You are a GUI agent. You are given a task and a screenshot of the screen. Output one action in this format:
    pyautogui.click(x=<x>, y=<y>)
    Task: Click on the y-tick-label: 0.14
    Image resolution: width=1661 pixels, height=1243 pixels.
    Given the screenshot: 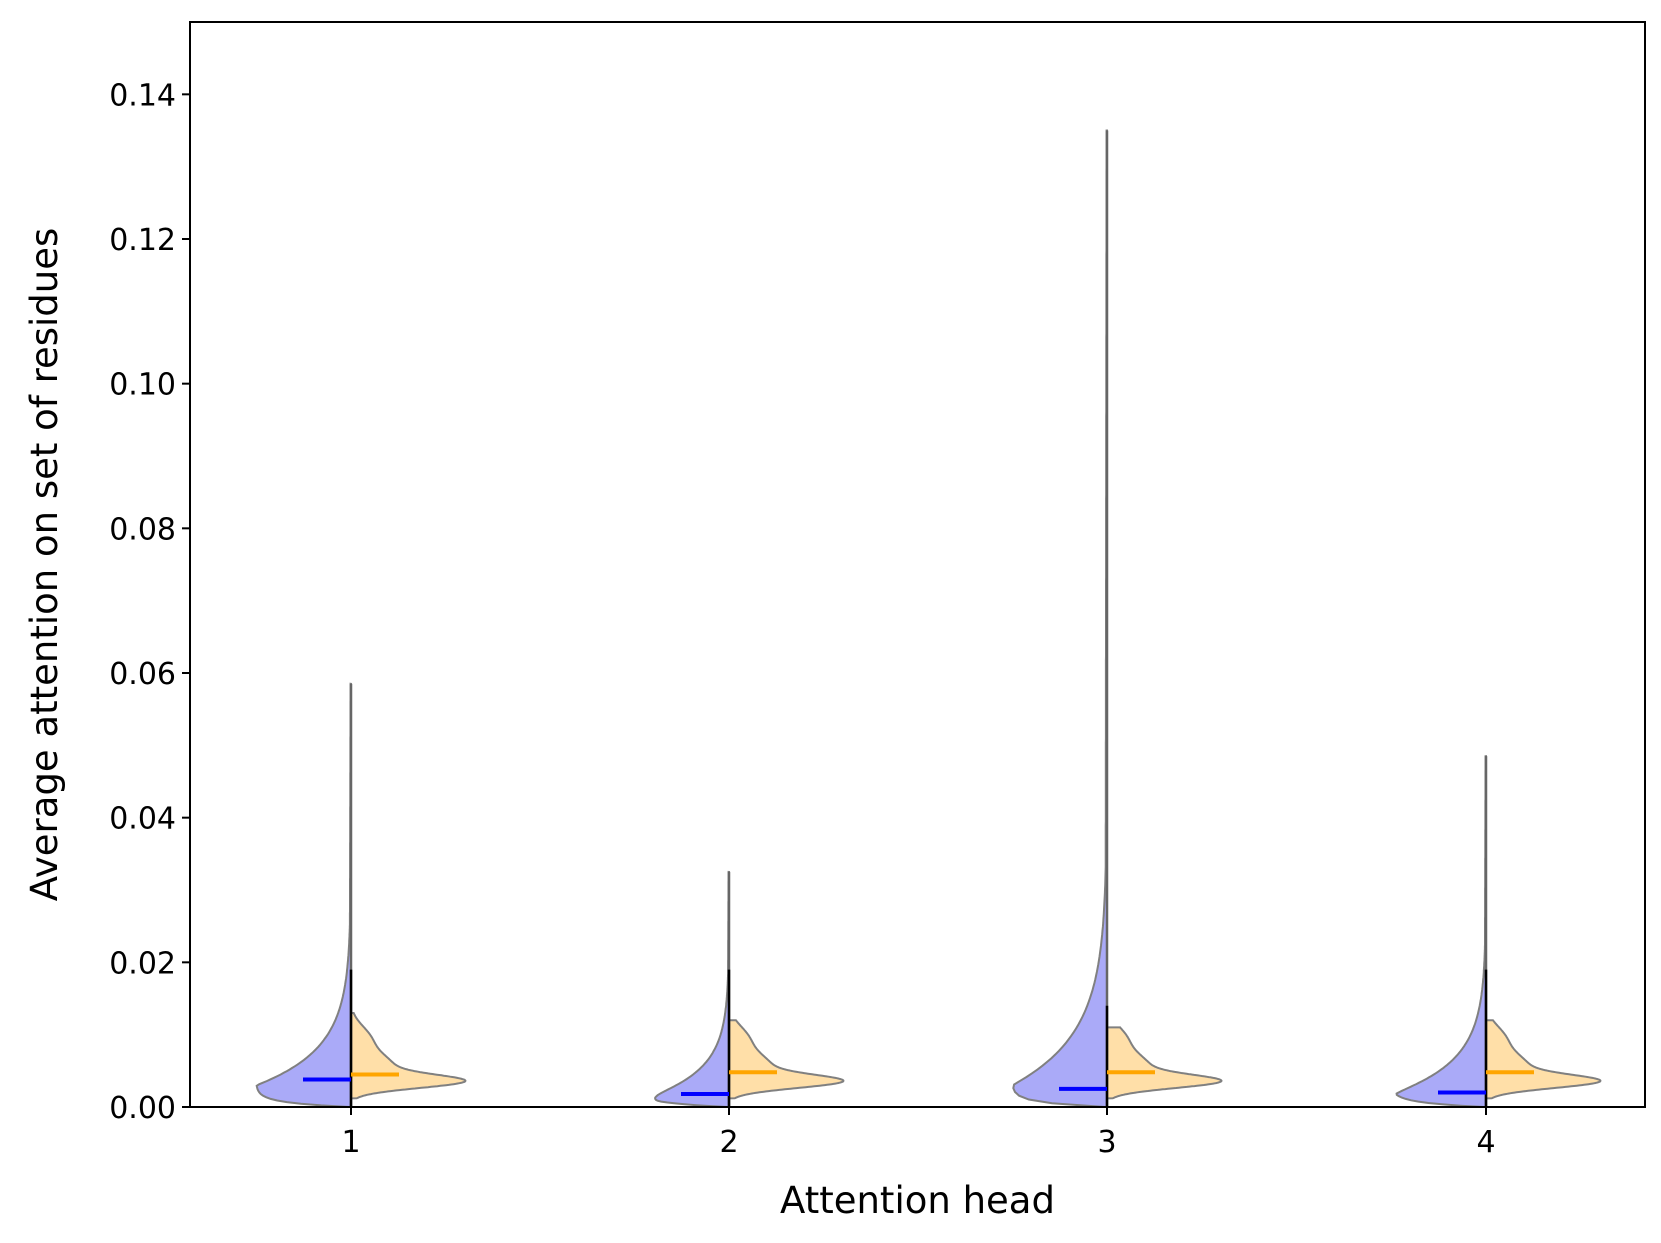 What is the action you would take?
    pyautogui.click(x=142, y=95)
    